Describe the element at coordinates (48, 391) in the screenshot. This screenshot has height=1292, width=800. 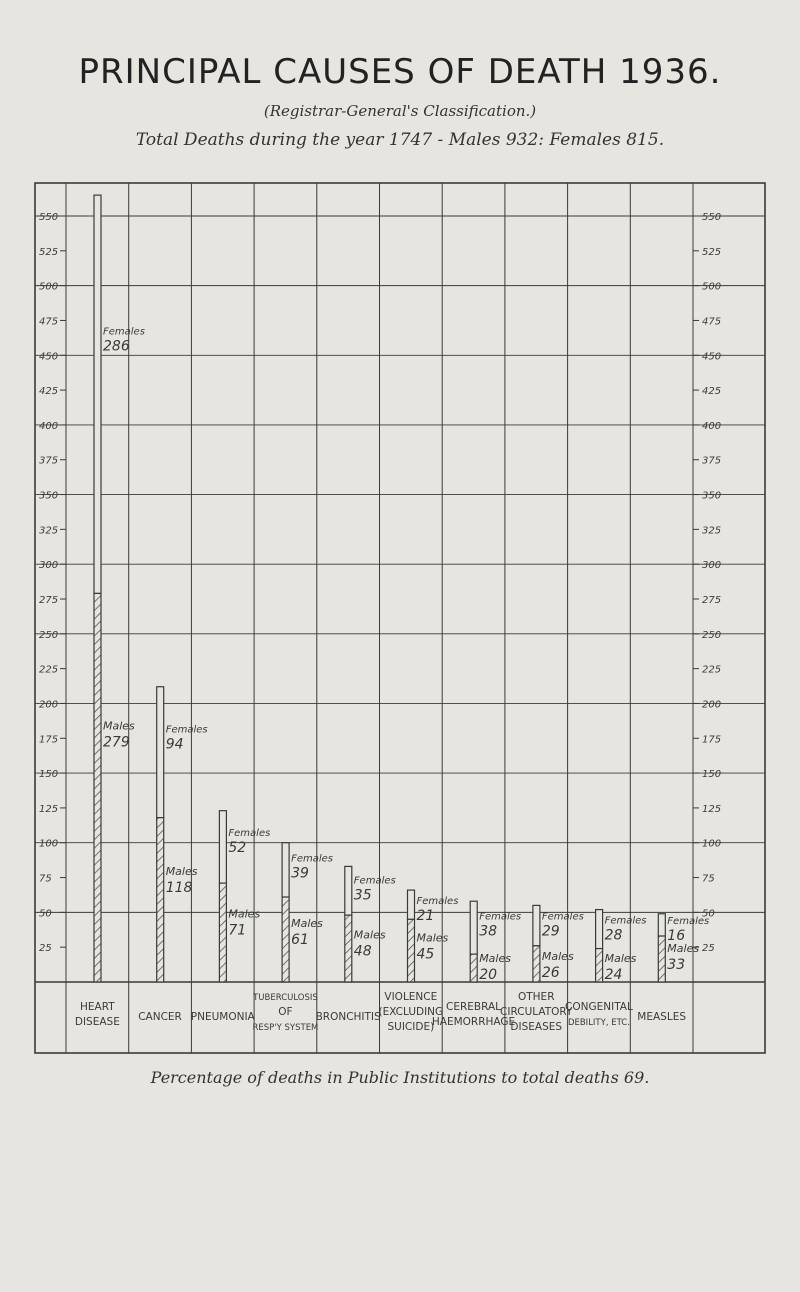
I see `y-tick-label-left: 425` at that location.